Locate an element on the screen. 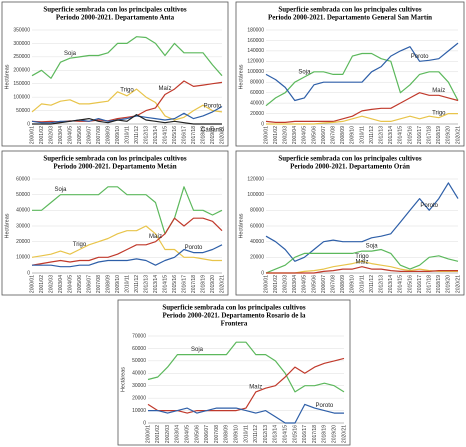  y-tick-label: 100000 is located at coordinates (21, 97).